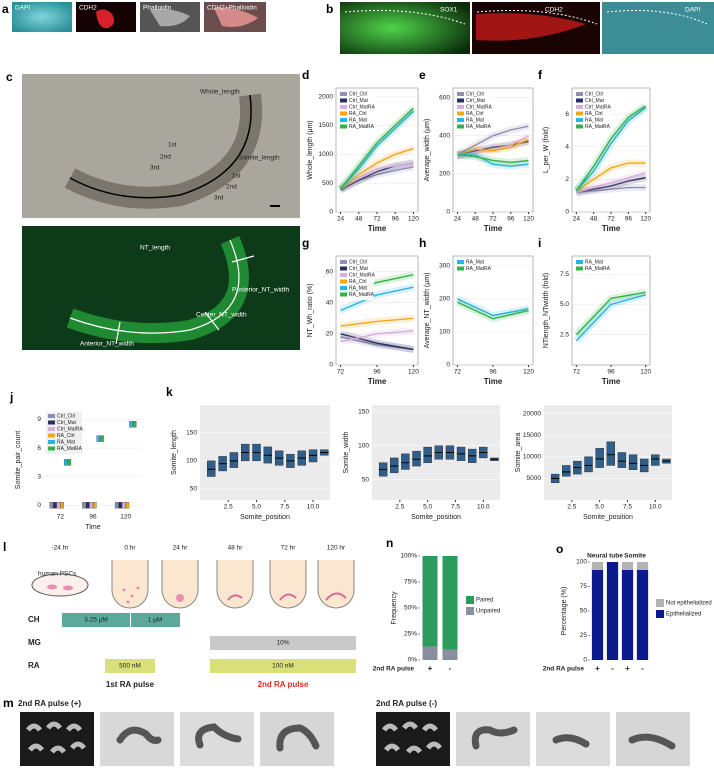  What do you see at coordinates (265, 517) in the screenshot?
I see `x-axis-title: Somite_position` at bounding box center [265, 517].